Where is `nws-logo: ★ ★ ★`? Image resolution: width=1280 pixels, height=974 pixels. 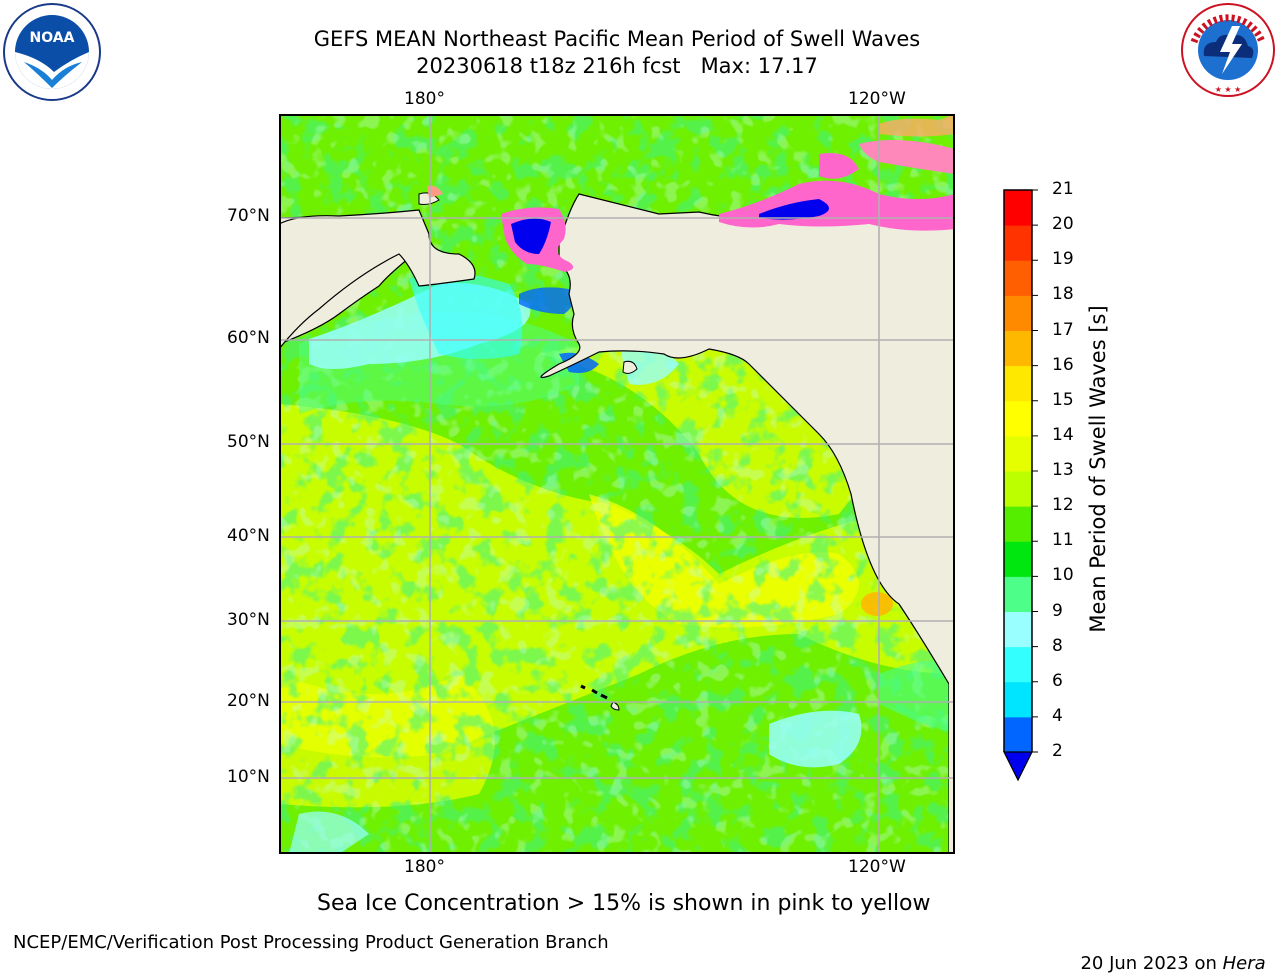
nws-logo: ★ ★ ★ is located at coordinates (1228, 50).